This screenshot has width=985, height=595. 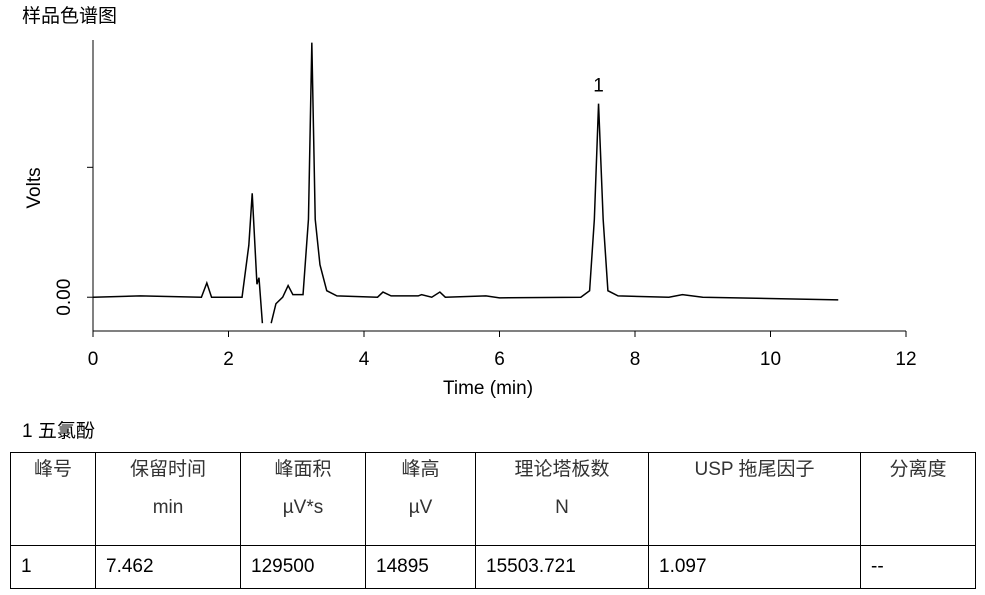 I want to click on header-text: USP 拖尾因子, so click(x=754, y=469).